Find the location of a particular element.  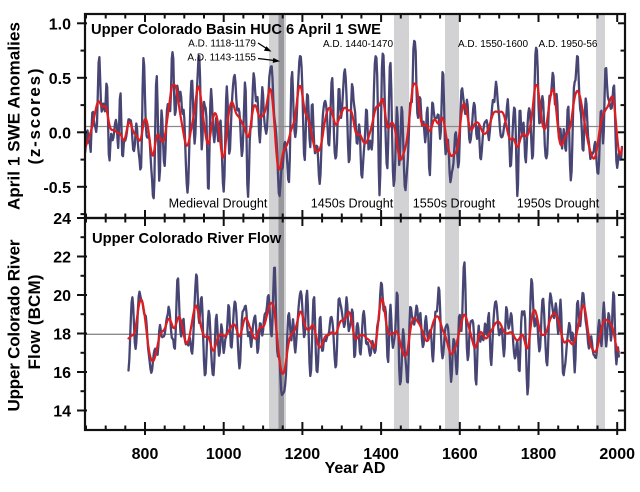

svg-text: 1400 is located at coordinates (381, 454).